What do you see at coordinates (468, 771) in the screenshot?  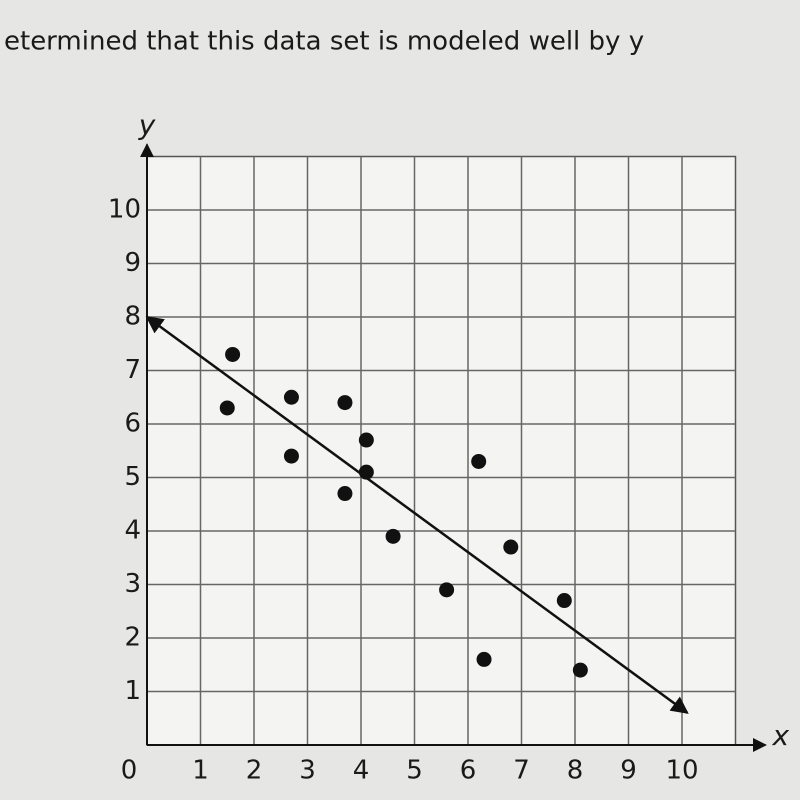 I see `x-tick-label: 6` at bounding box center [468, 771].